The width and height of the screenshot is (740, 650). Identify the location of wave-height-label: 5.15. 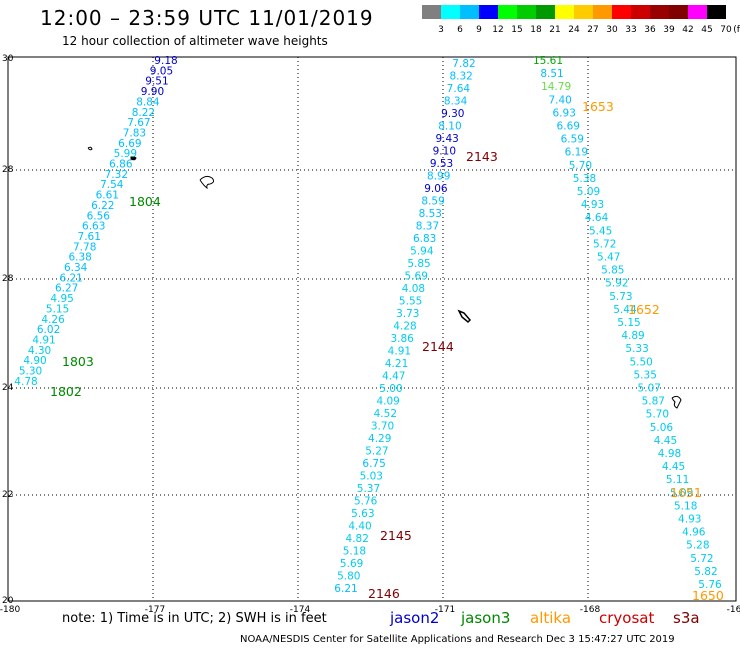
(628, 323).